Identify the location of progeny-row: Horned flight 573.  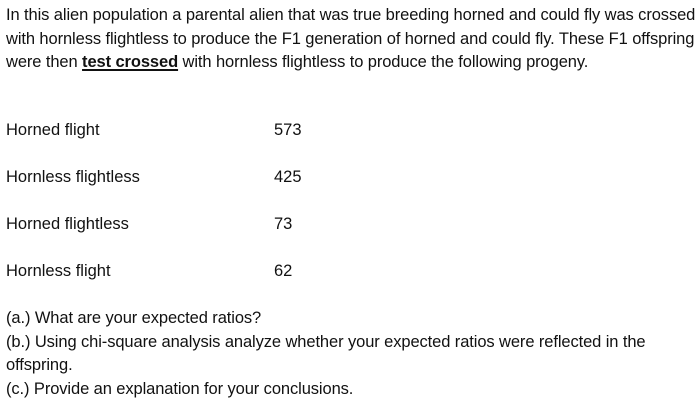
(176, 141).